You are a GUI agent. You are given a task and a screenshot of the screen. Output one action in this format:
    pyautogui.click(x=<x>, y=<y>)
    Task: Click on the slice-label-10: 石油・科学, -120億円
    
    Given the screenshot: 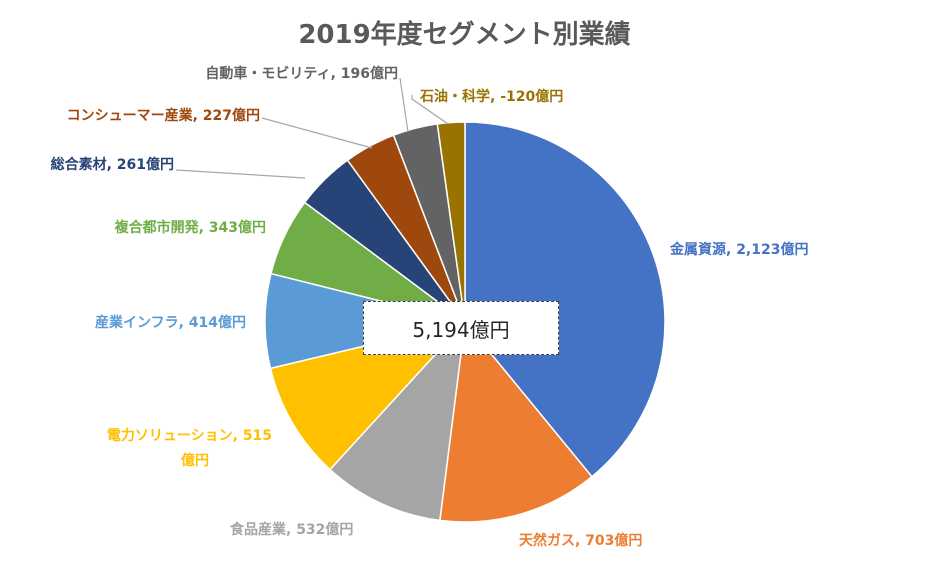 What is the action you would take?
    pyautogui.click(x=491, y=96)
    